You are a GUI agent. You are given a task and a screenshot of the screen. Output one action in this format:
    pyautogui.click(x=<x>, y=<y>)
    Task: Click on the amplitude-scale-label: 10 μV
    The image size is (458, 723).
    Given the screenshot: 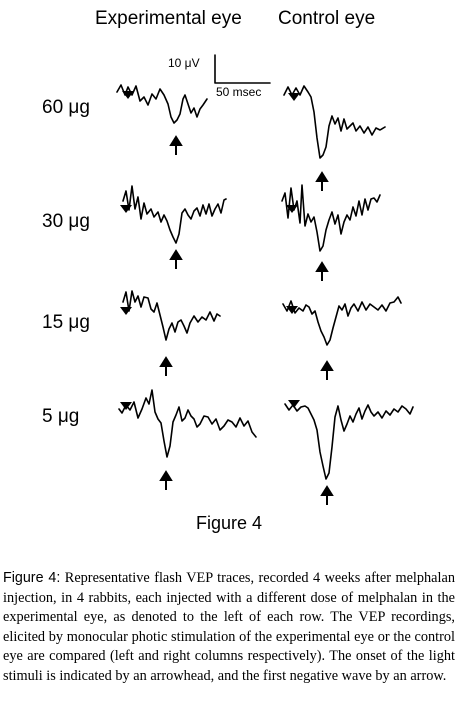 What is the action you would take?
    pyautogui.click(x=184, y=63)
    